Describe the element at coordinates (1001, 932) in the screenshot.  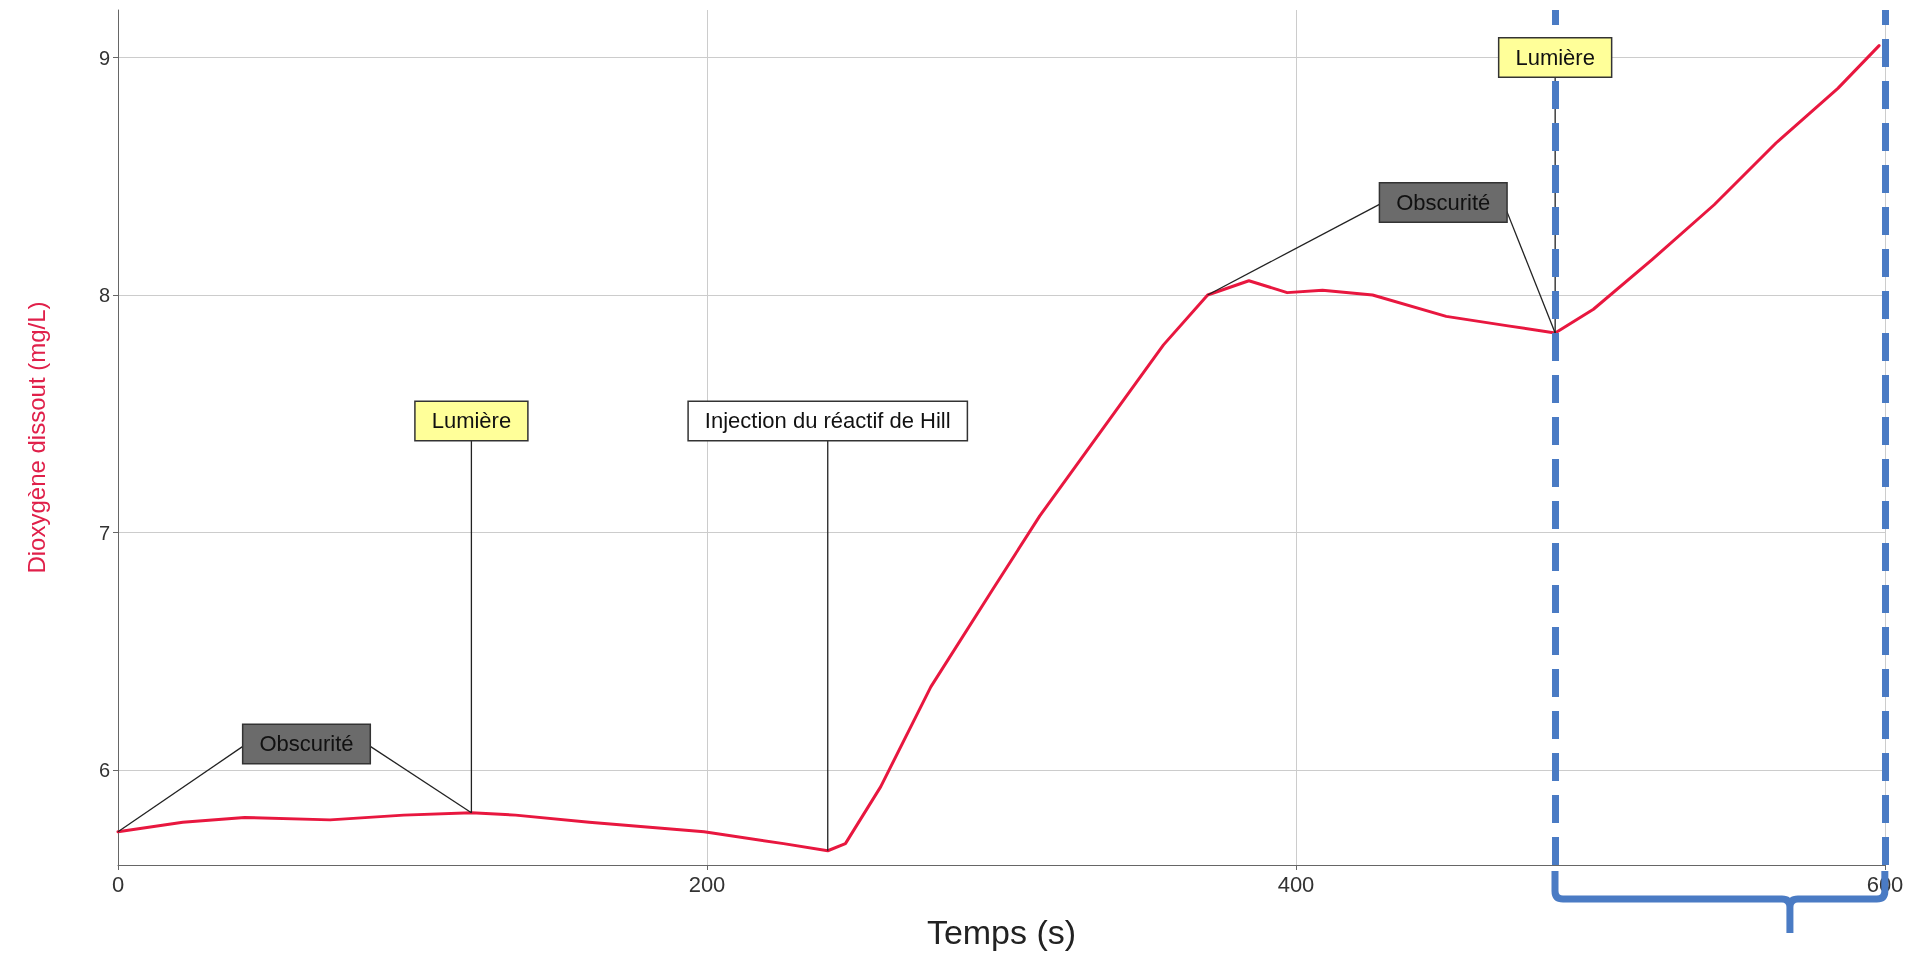
I see `x-axis-title: Temps (s)` at that location.